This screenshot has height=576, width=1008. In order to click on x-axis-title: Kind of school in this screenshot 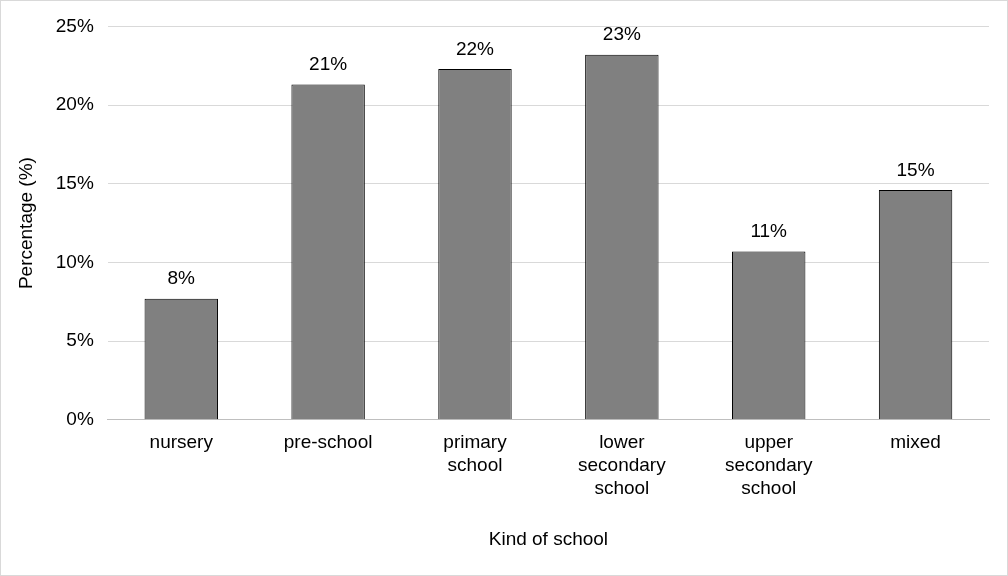, I will do `click(548, 538)`.